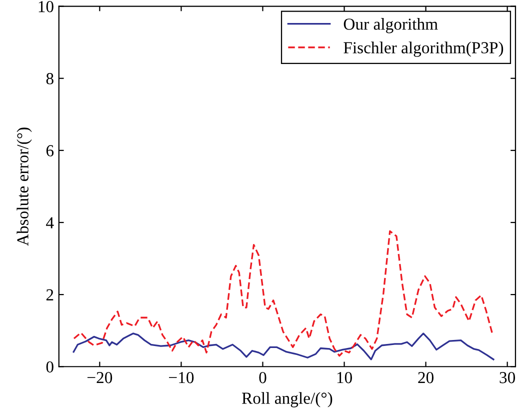 This screenshot has width=526, height=419. I want to click on x-tick-label: −10, so click(181, 378).